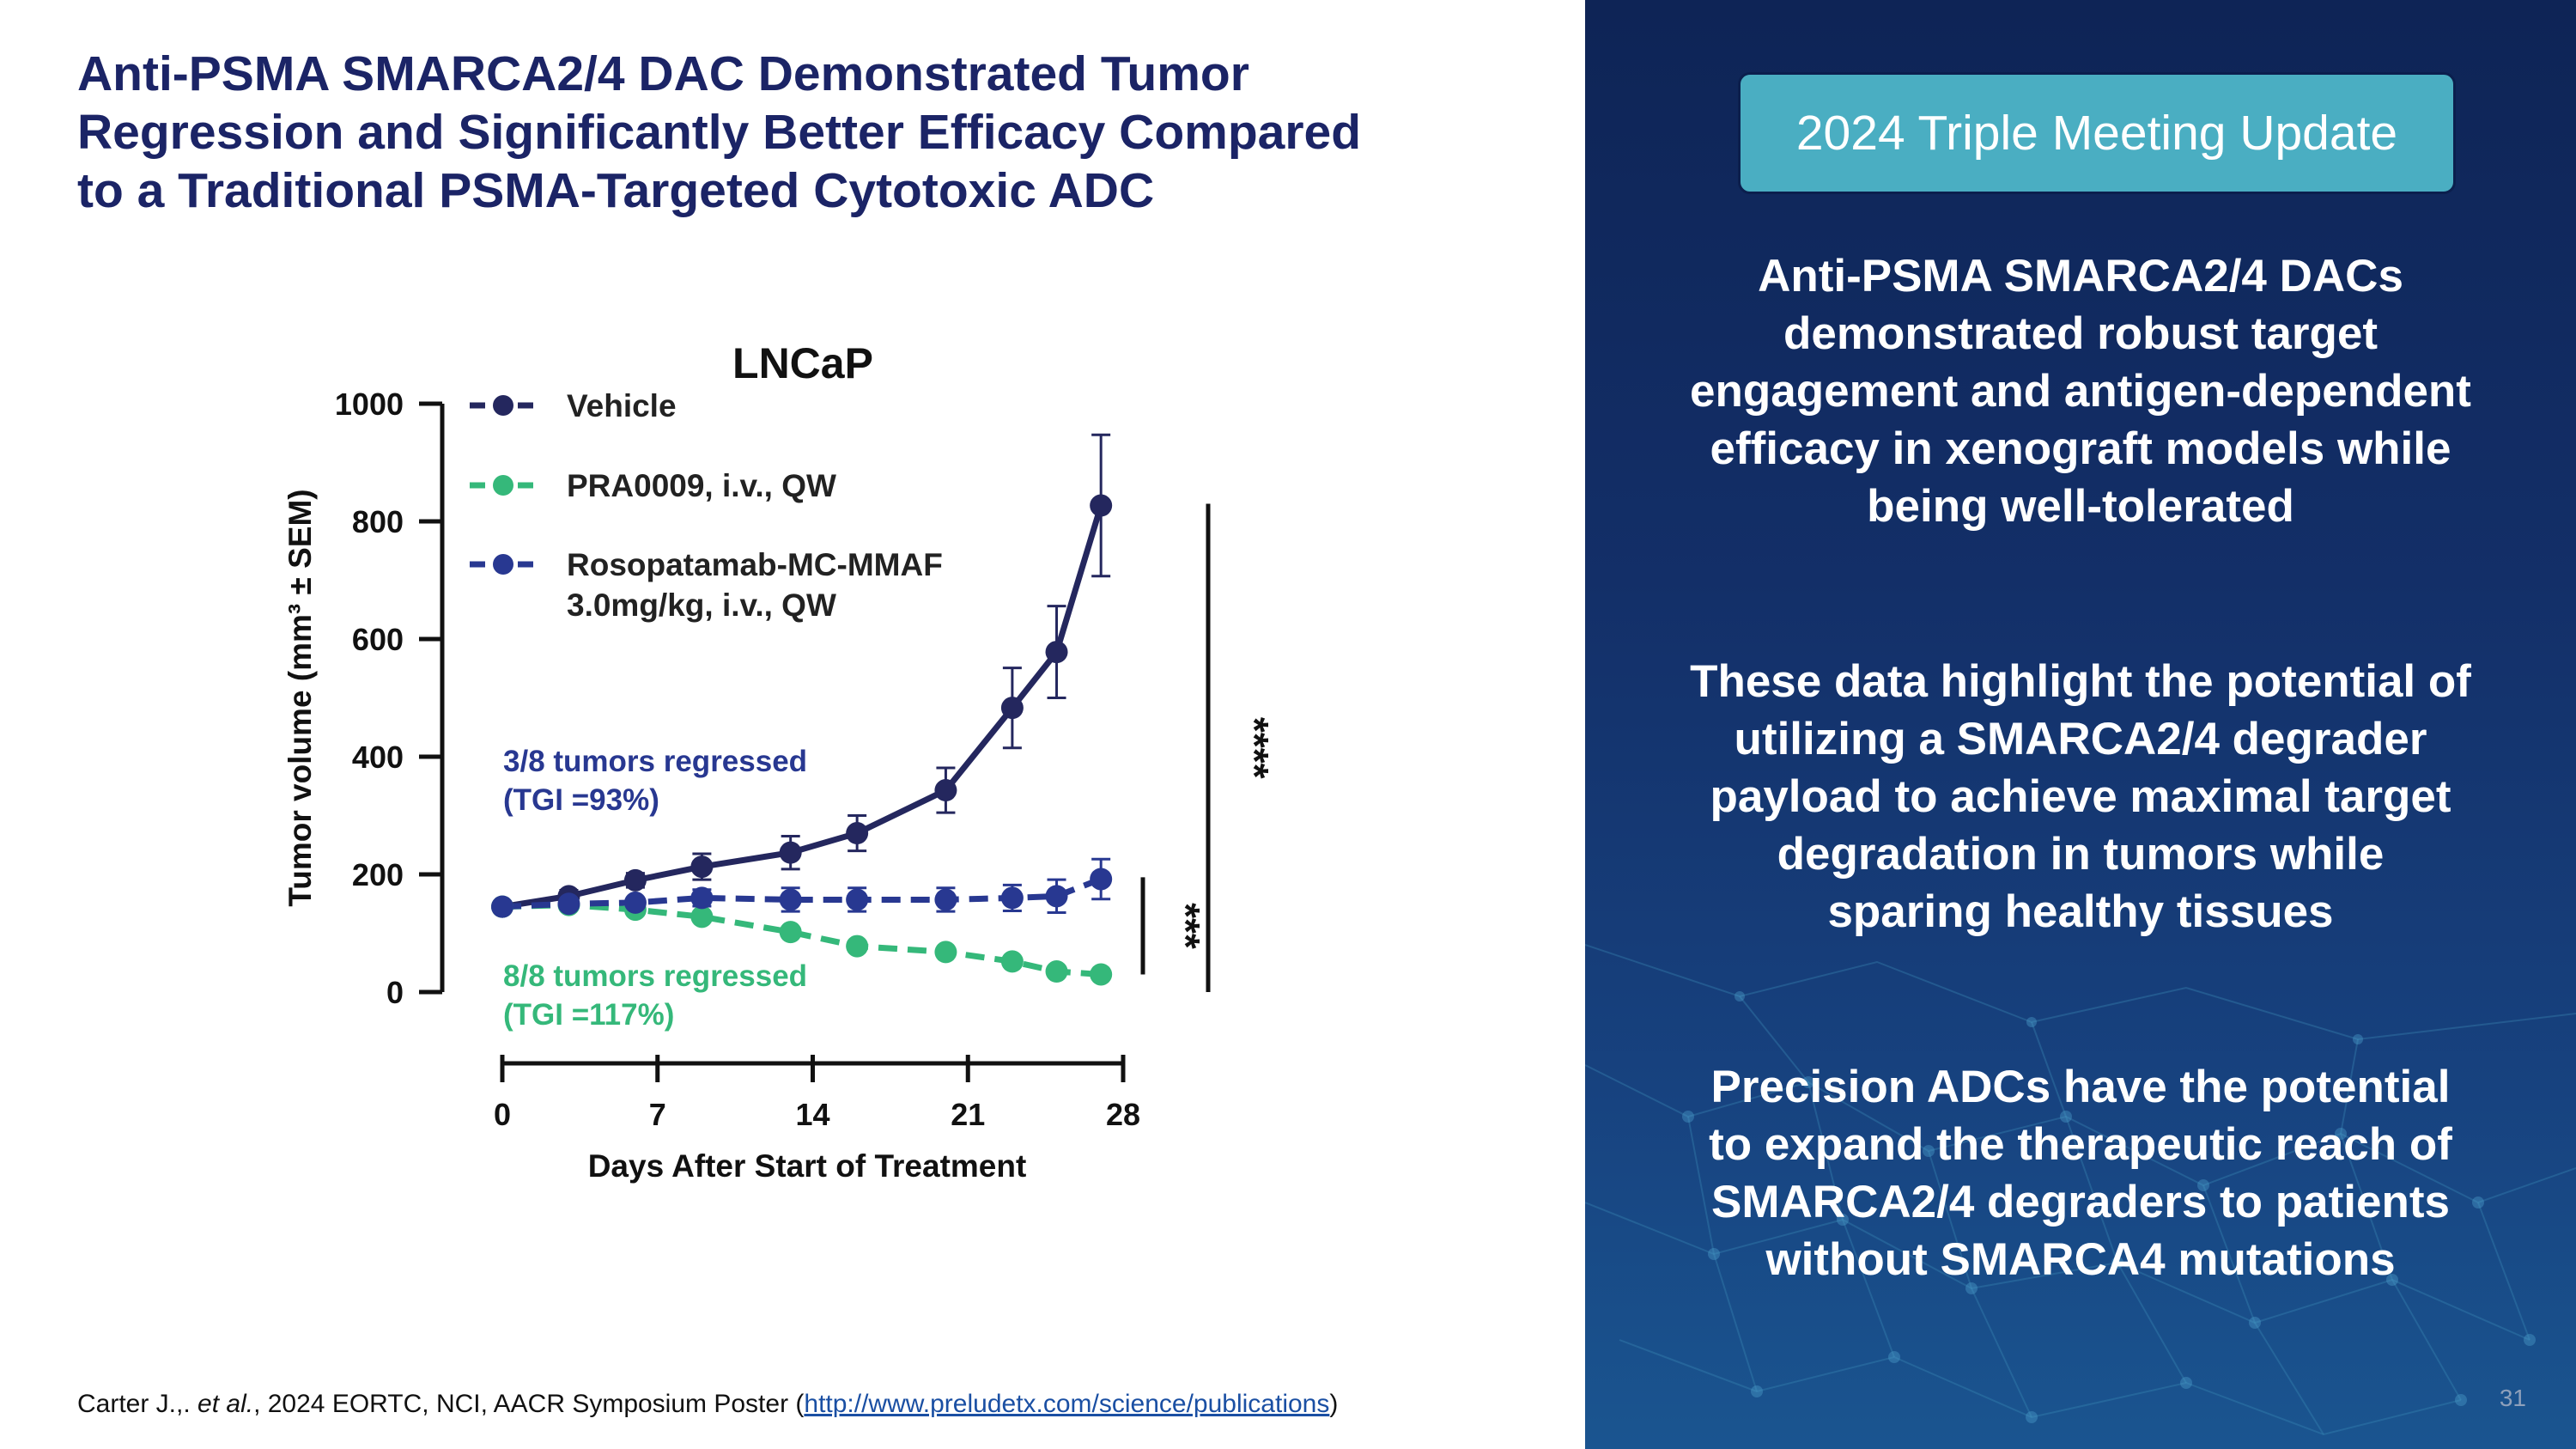 This screenshot has height=1449, width=2576. What do you see at coordinates (395, 992) in the screenshot?
I see `y-tick-label: 0` at bounding box center [395, 992].